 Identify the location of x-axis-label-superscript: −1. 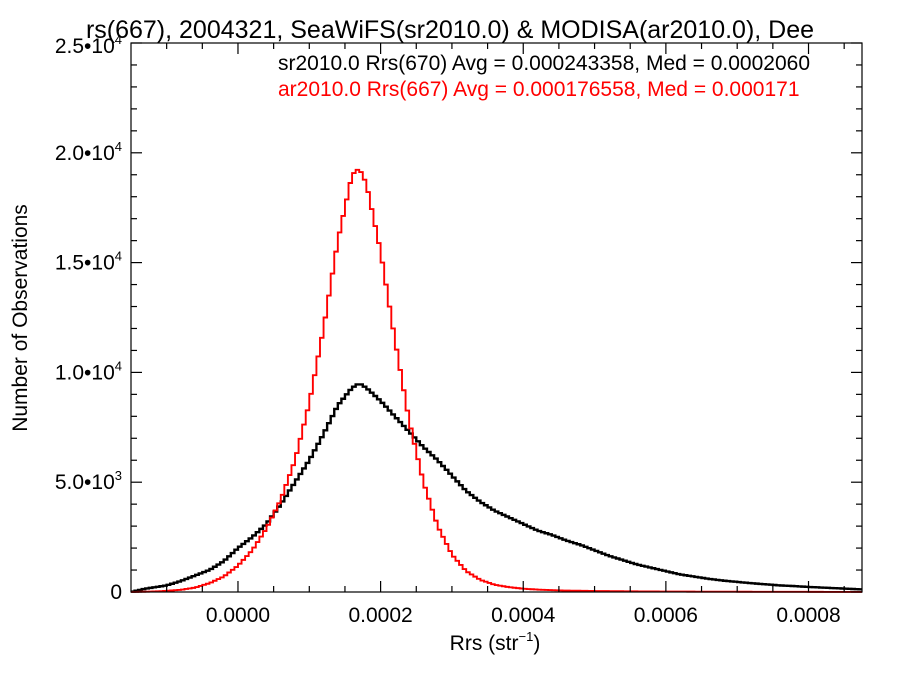
(526, 636).